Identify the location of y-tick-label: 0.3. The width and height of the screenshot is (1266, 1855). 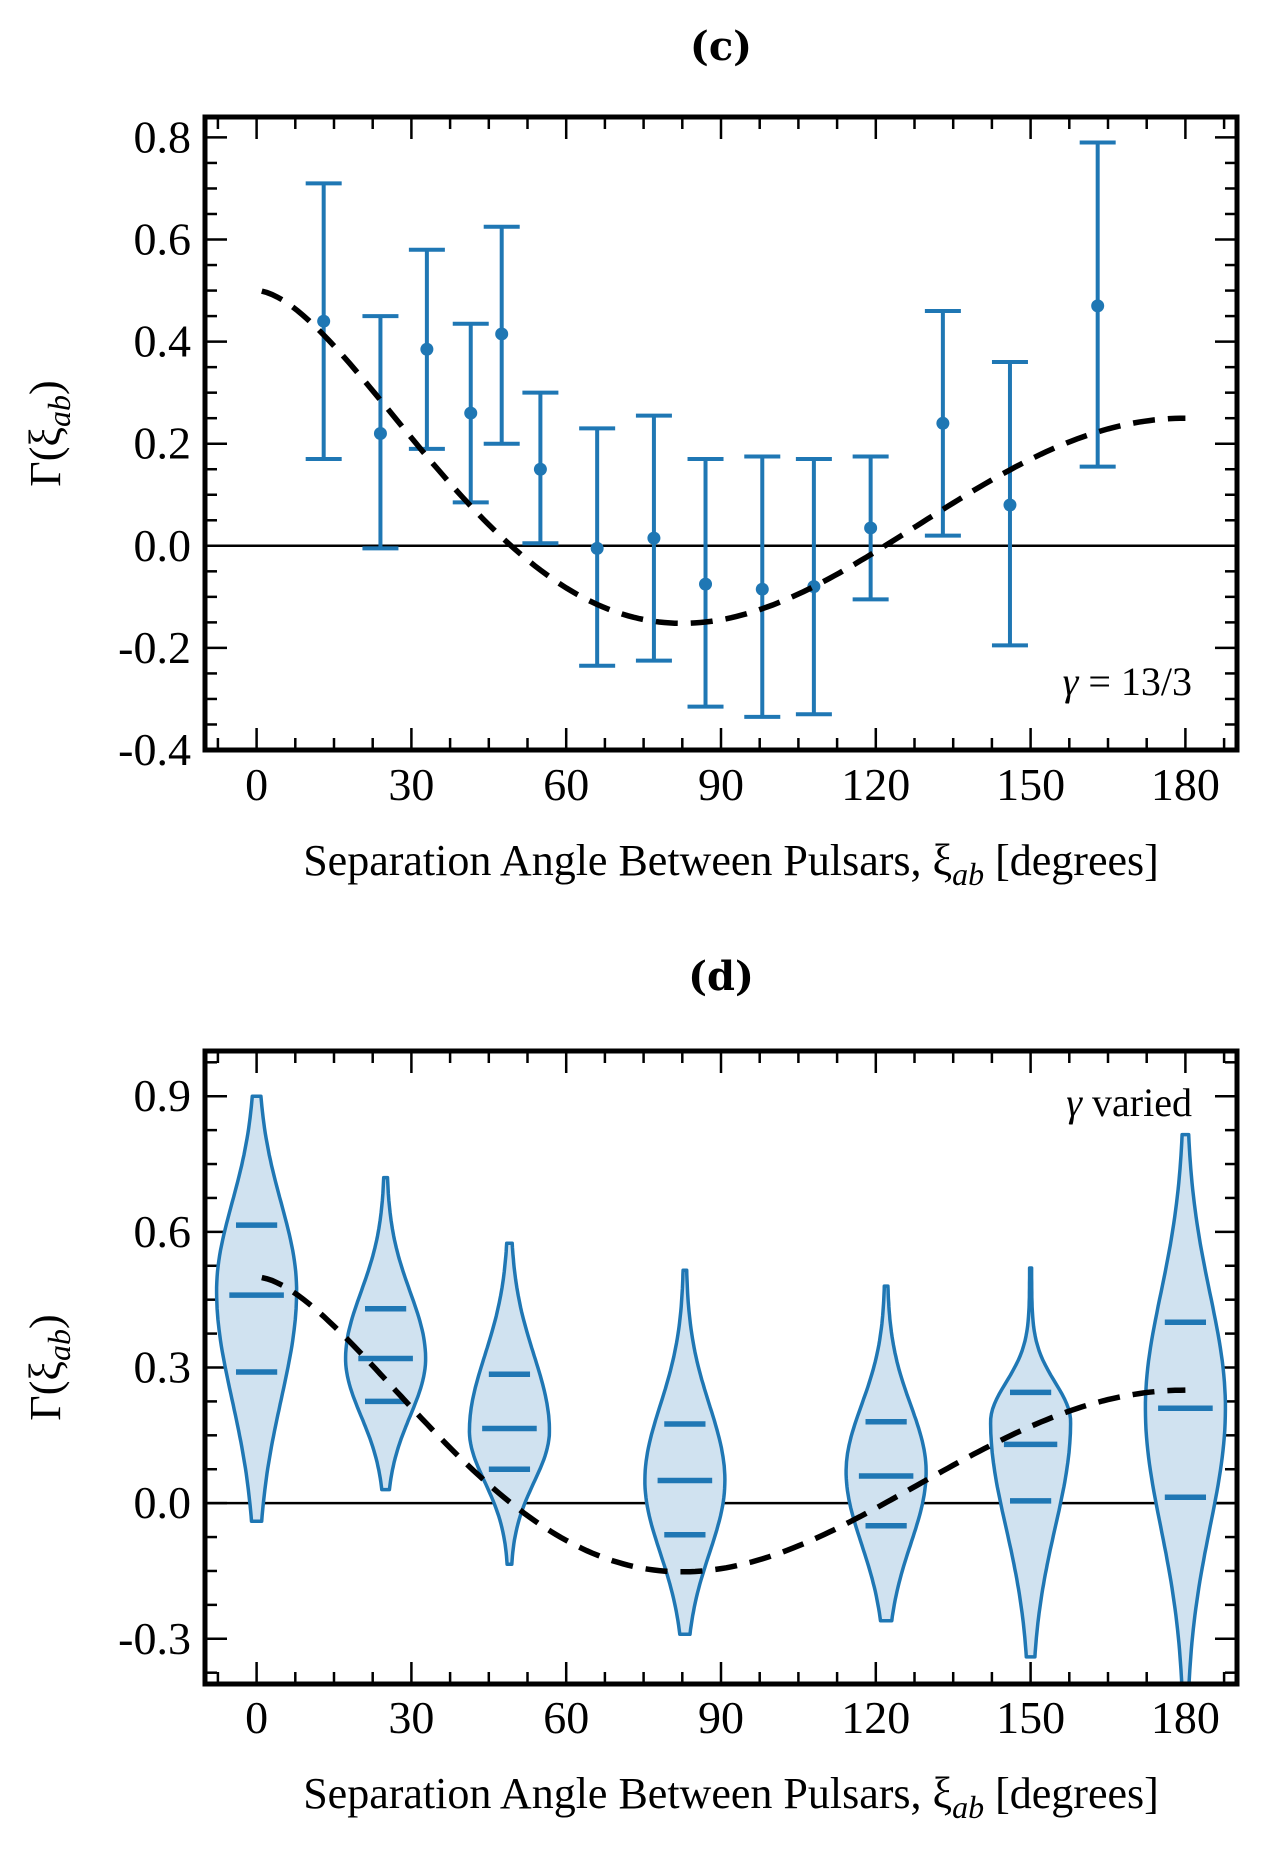
(163, 1367).